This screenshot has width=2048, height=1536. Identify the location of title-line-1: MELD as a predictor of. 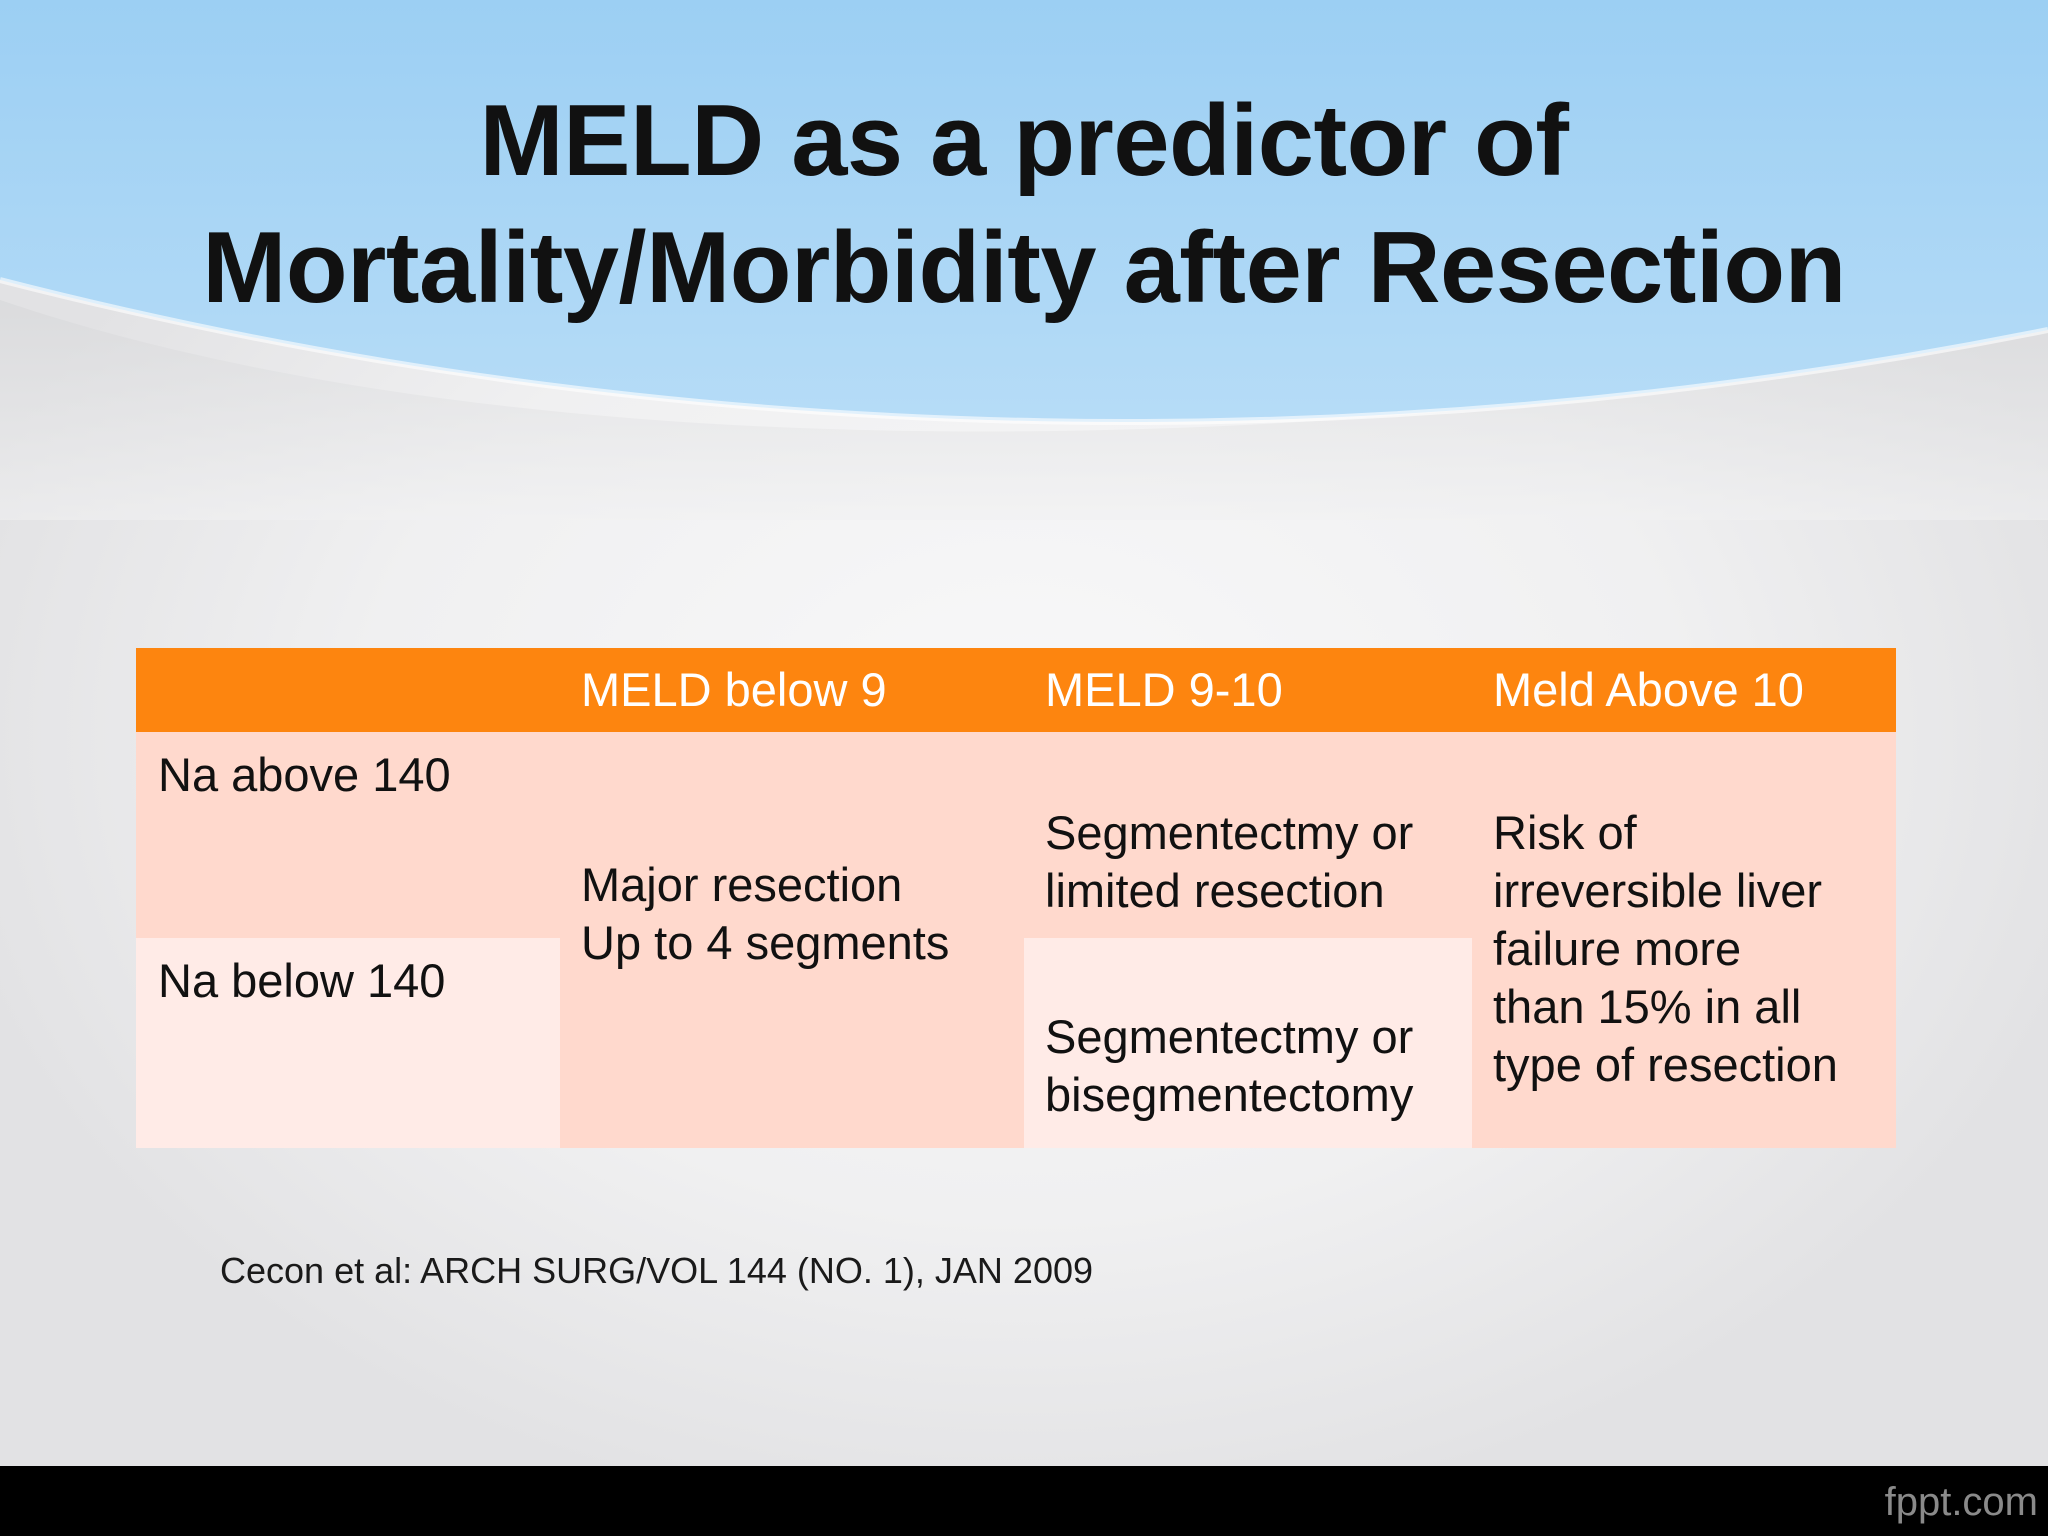
(1024, 141).